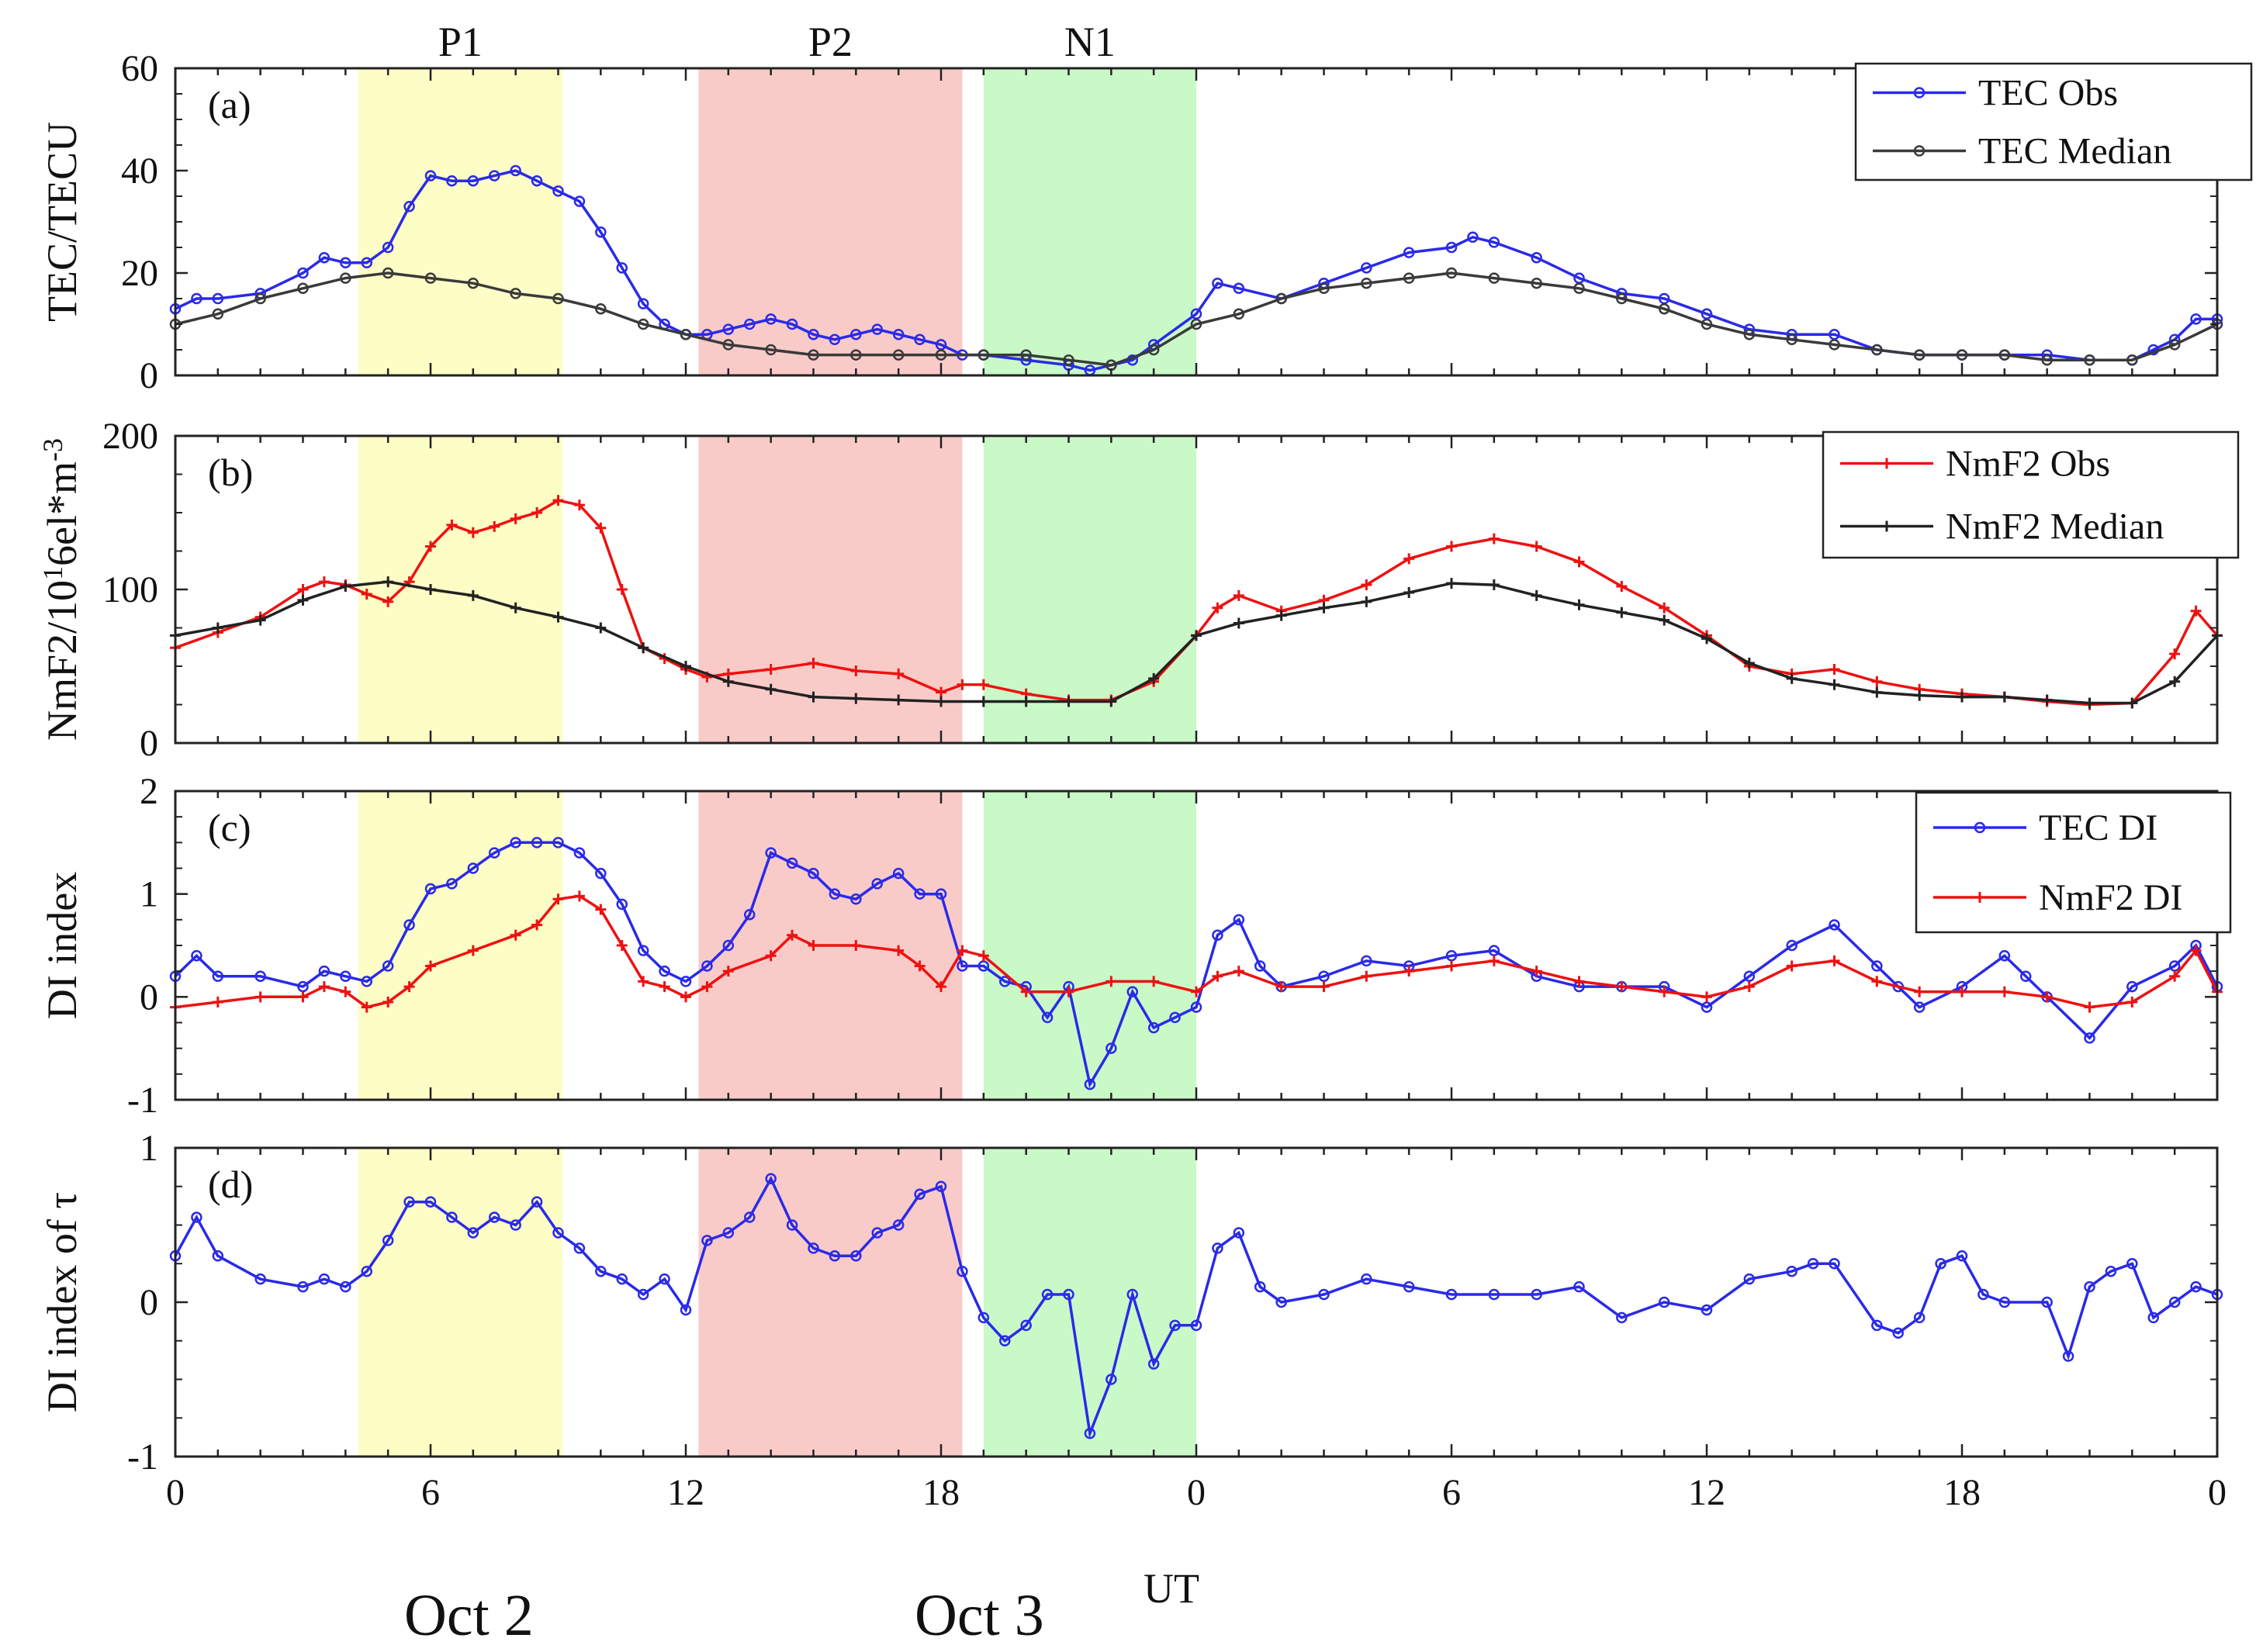 The image size is (2256, 1652). What do you see at coordinates (61, 589) in the screenshot?
I see `y-axis-label: NmF2/1016el*m-3` at bounding box center [61, 589].